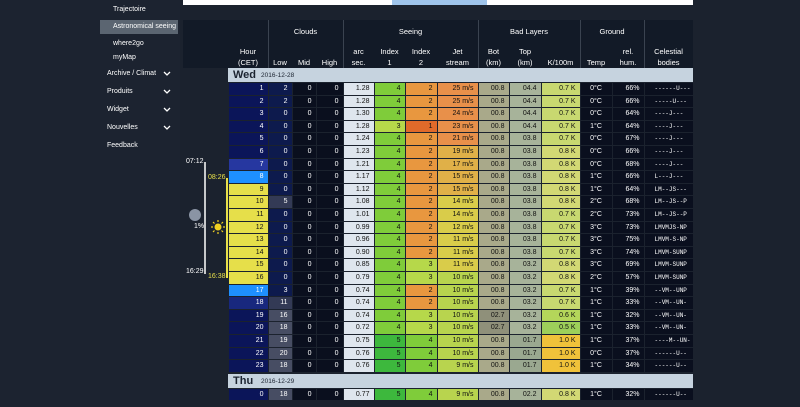 This screenshot has height=407, width=800. Describe the element at coordinates (457, 62) in the screenshot. I see `column-header: stream` at that location.